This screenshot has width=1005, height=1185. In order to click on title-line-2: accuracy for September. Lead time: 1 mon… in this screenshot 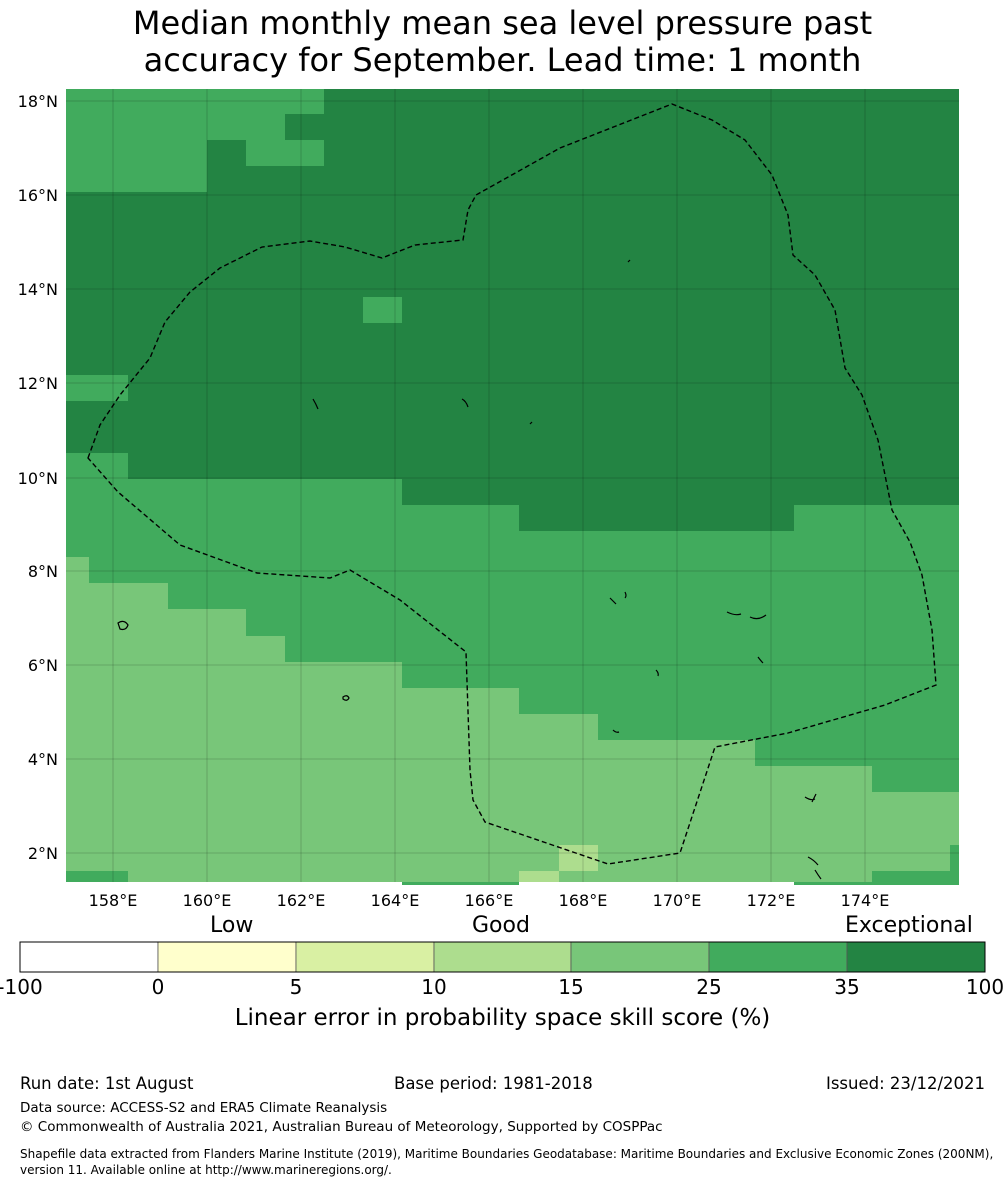, I will do `click(502, 60)`.